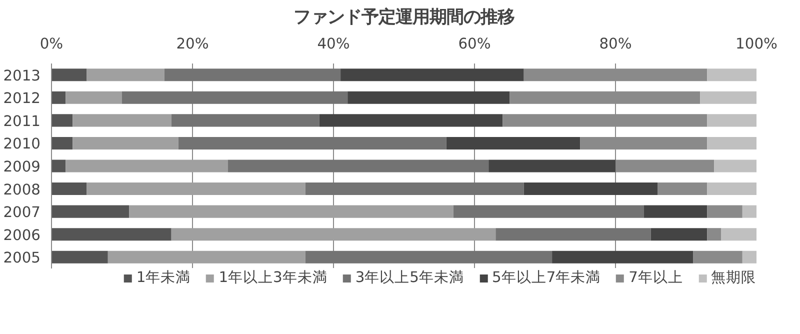  I want to click on legend-label: 7年以上, so click(655, 277).